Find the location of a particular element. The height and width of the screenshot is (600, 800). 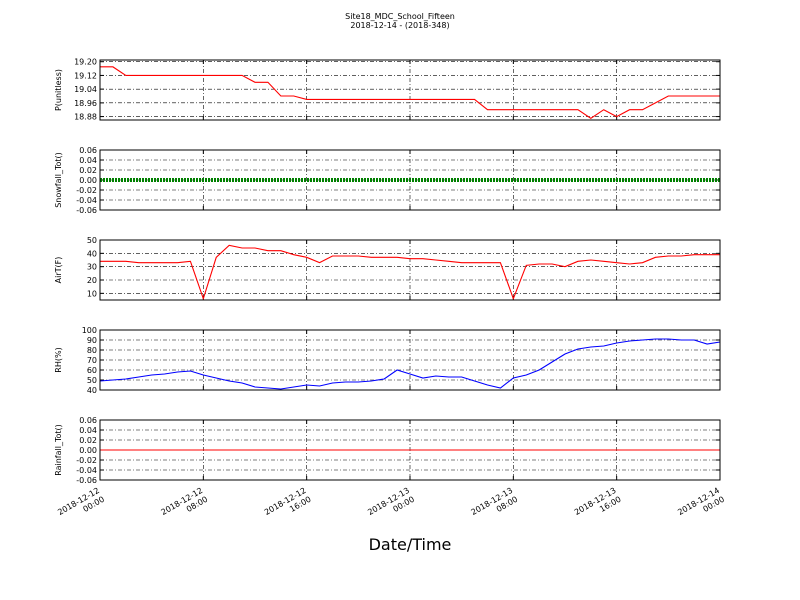

y-tick-label: 19.04 is located at coordinates (85, 89).